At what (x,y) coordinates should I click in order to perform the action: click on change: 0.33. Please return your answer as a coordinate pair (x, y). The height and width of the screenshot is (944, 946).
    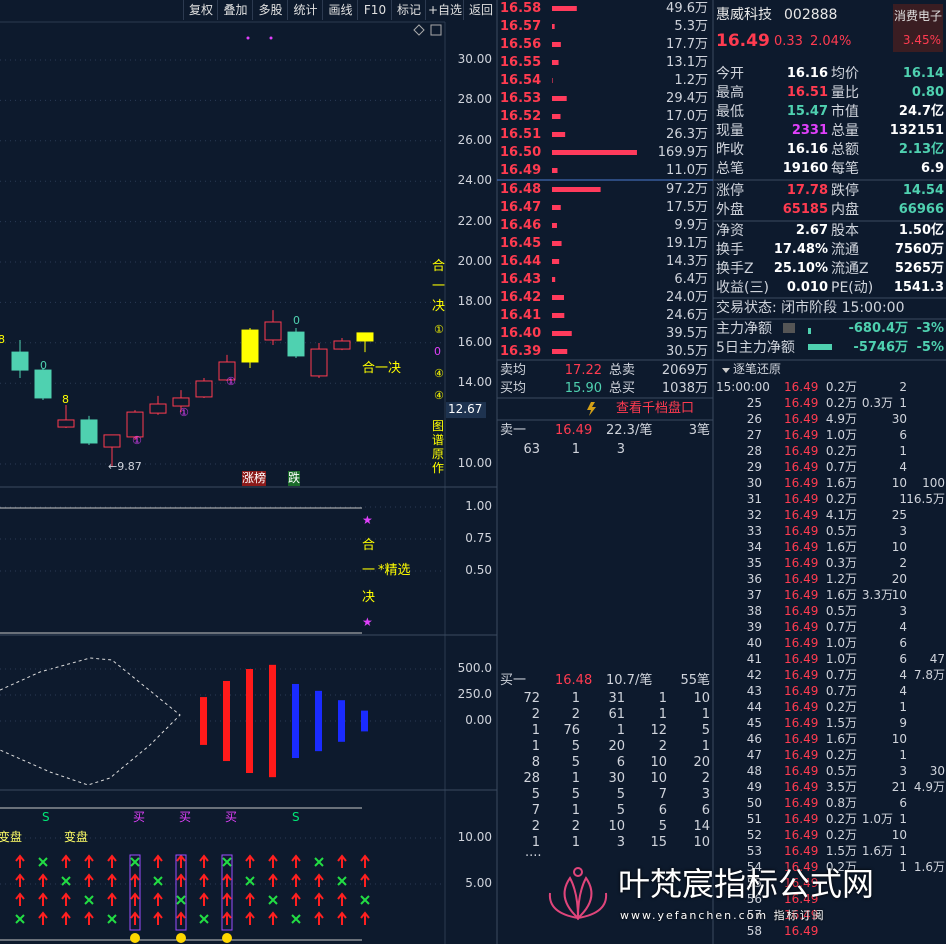
    Looking at the image, I should click on (788, 41).